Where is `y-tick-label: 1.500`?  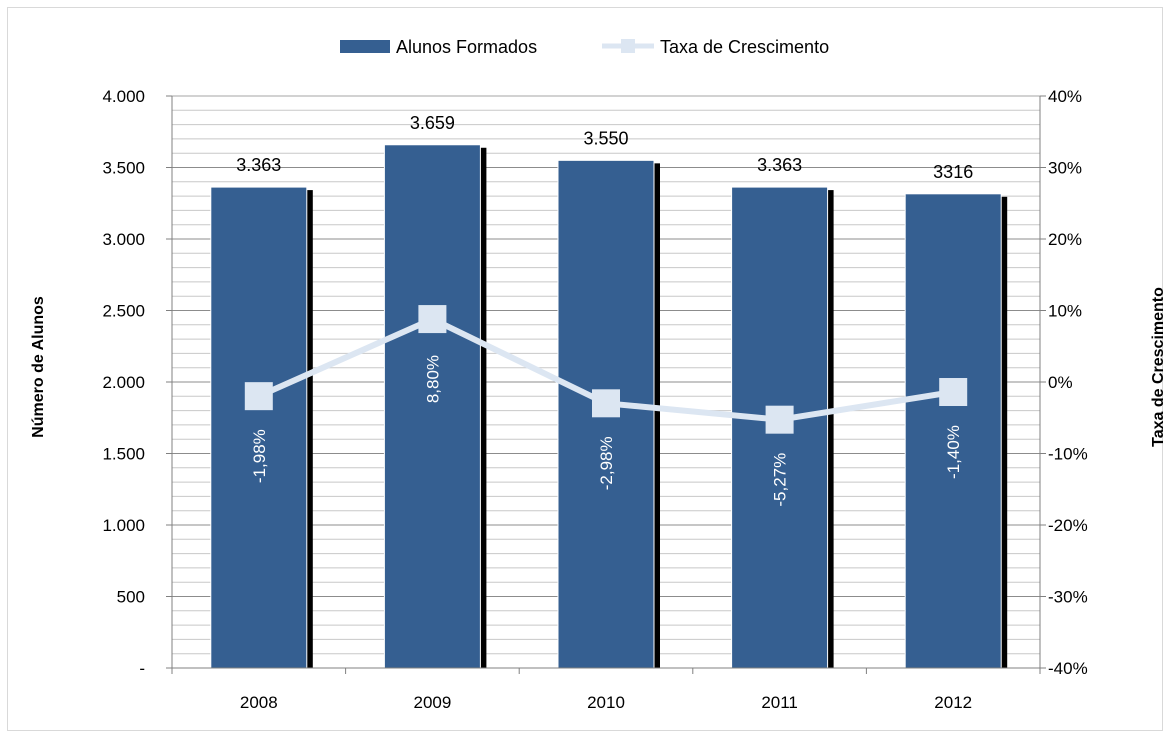 y-tick-label: 1.500 is located at coordinates (123, 454).